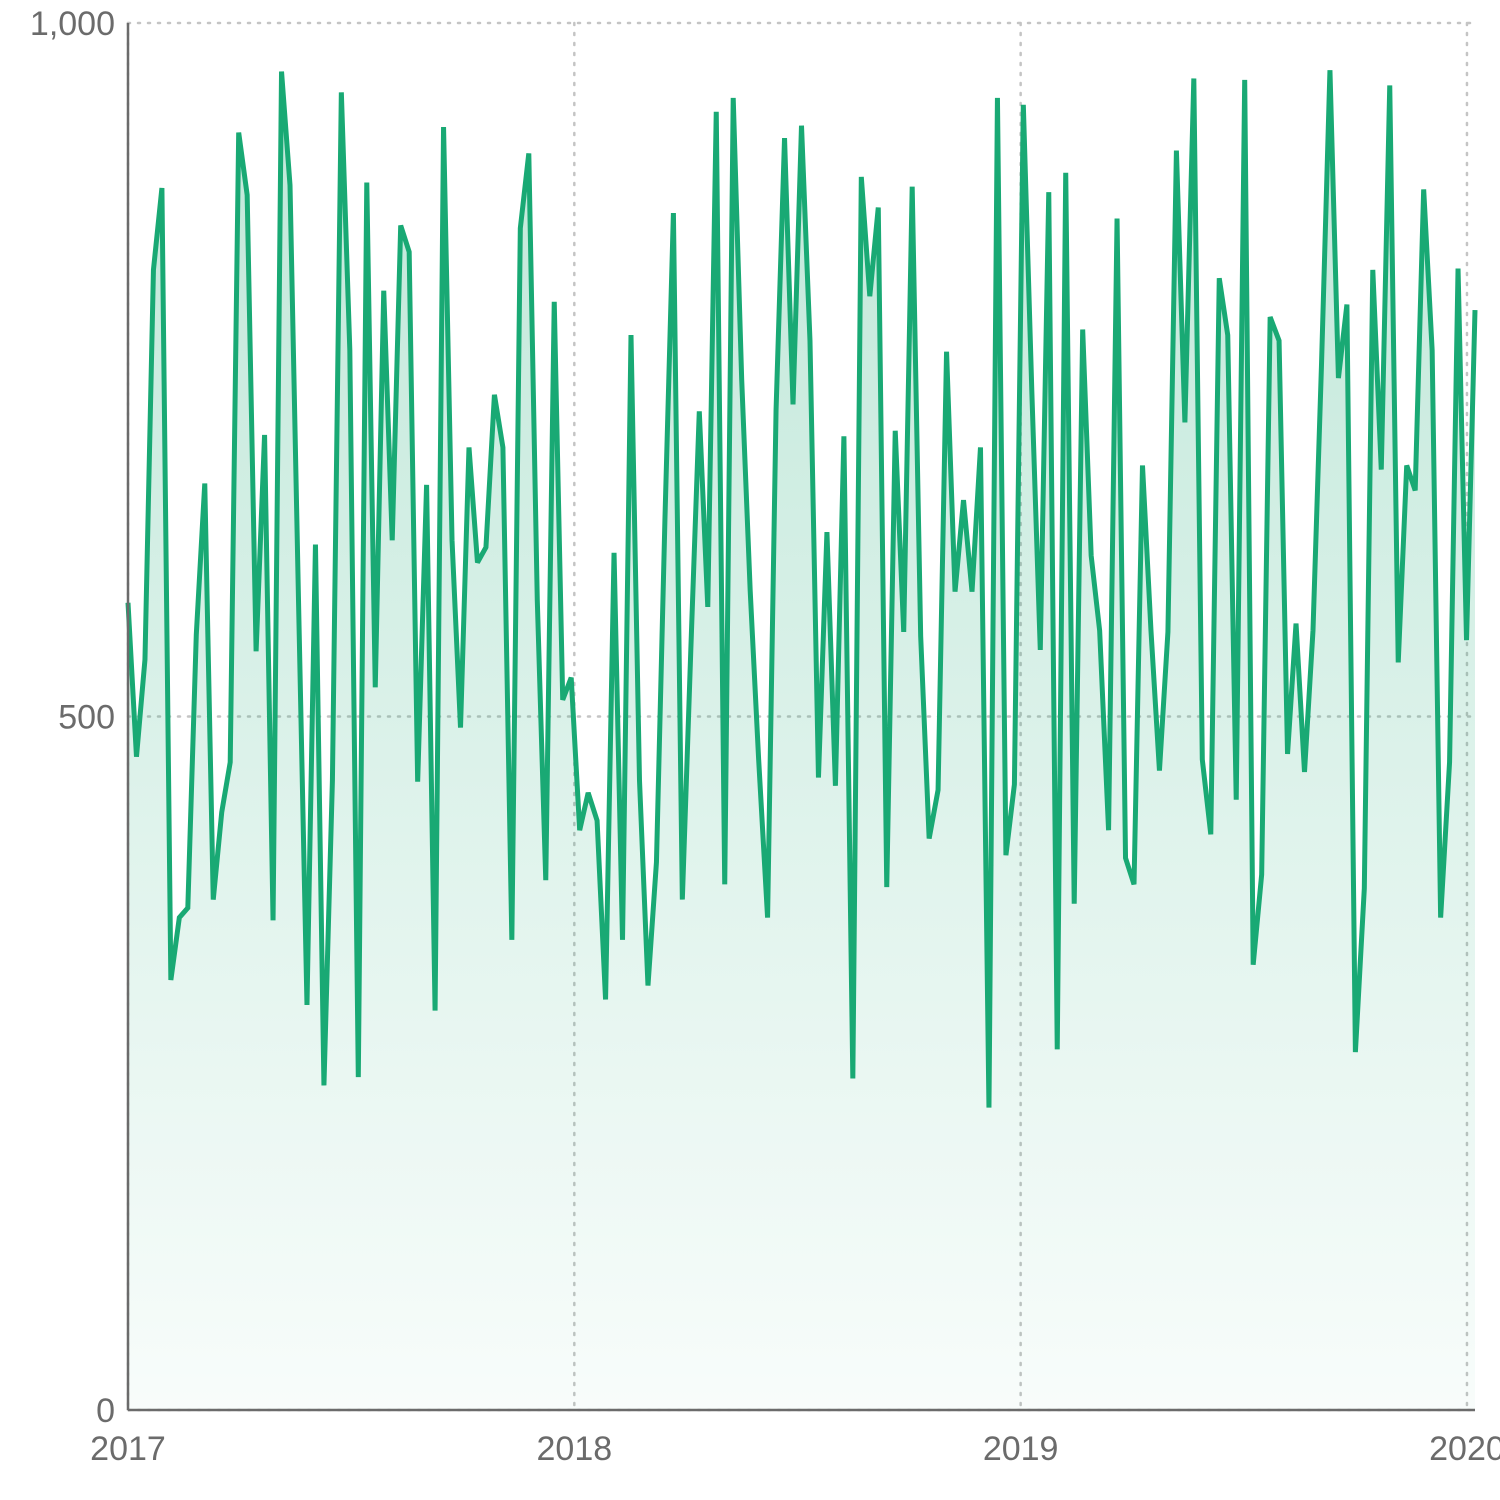 This screenshot has width=1500, height=1500. I want to click on y-tick-label: 500, so click(86, 718).